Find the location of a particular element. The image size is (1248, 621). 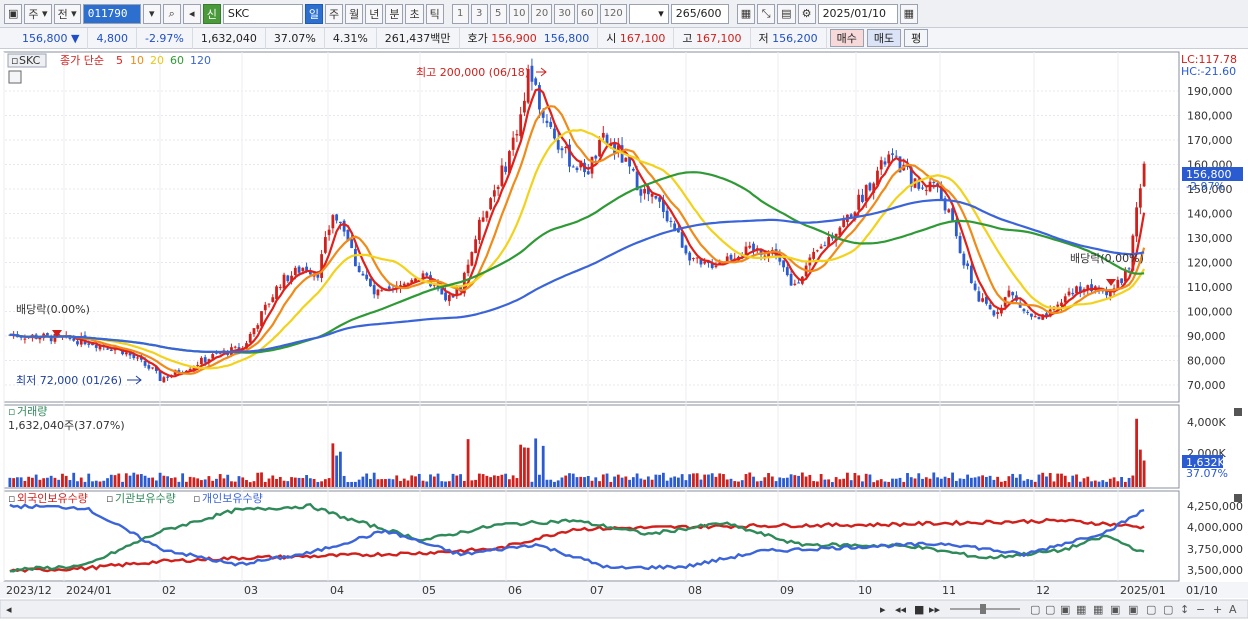

crosshair-icon: ↕ is located at coordinates (1184, 609).